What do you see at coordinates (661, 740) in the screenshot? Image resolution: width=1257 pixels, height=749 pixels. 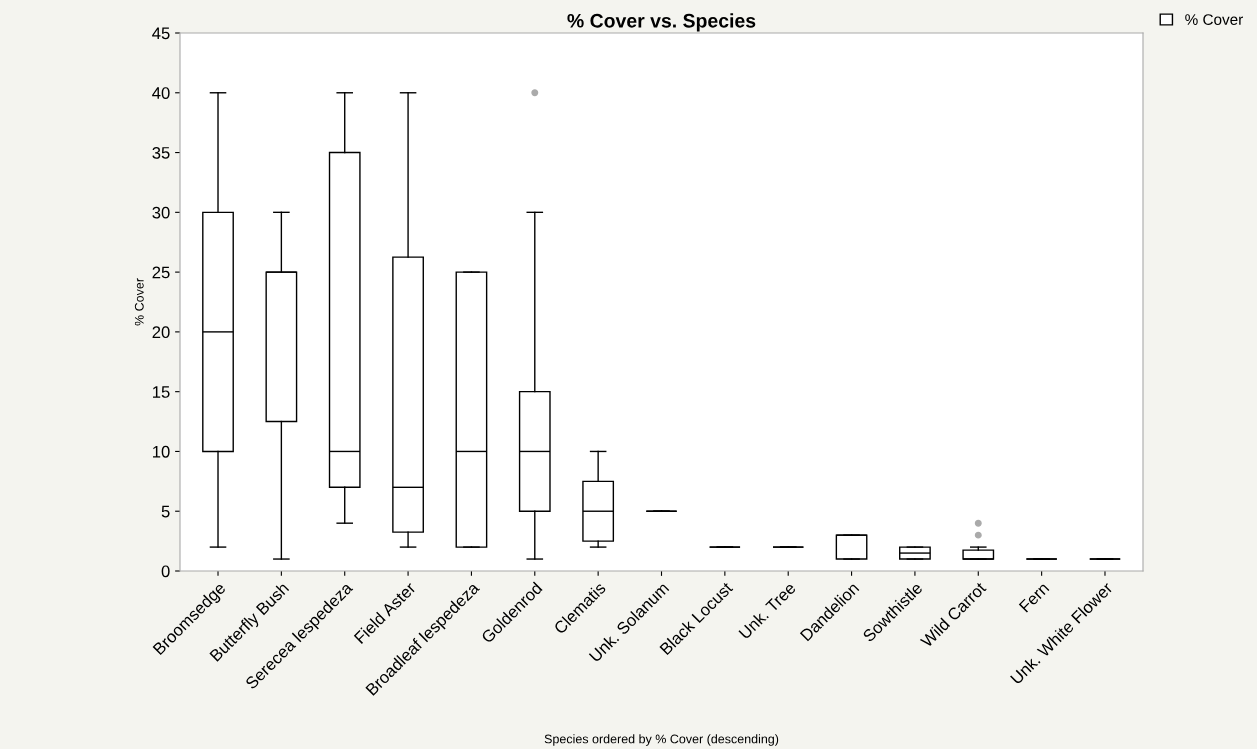 I see `x-axis-title: Species ordered by % Cover (descending)` at bounding box center [661, 740].